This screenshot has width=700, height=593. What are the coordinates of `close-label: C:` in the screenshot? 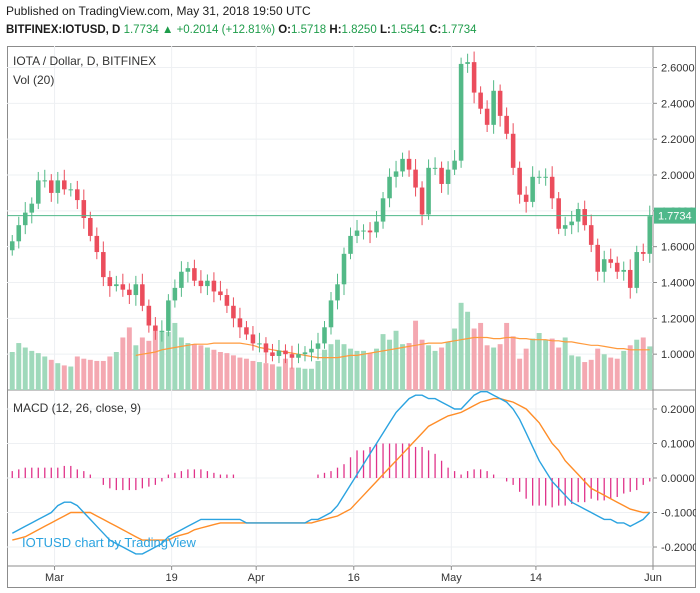 It's located at (435, 30).